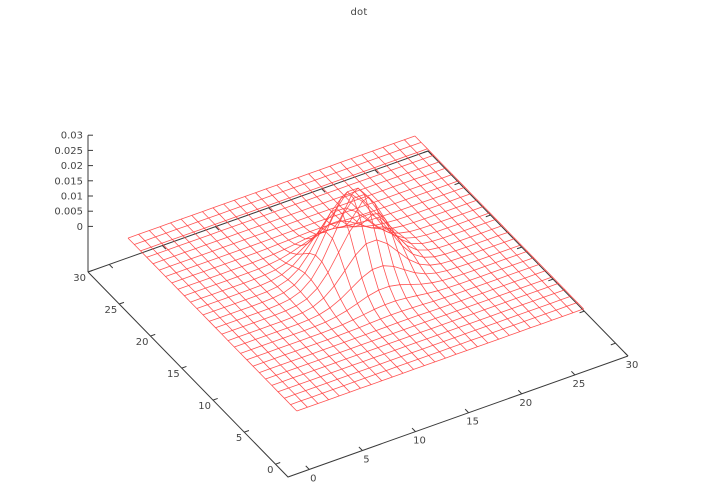  What do you see at coordinates (72, 166) in the screenshot?
I see `z-tick-label: 0.02` at bounding box center [72, 166].